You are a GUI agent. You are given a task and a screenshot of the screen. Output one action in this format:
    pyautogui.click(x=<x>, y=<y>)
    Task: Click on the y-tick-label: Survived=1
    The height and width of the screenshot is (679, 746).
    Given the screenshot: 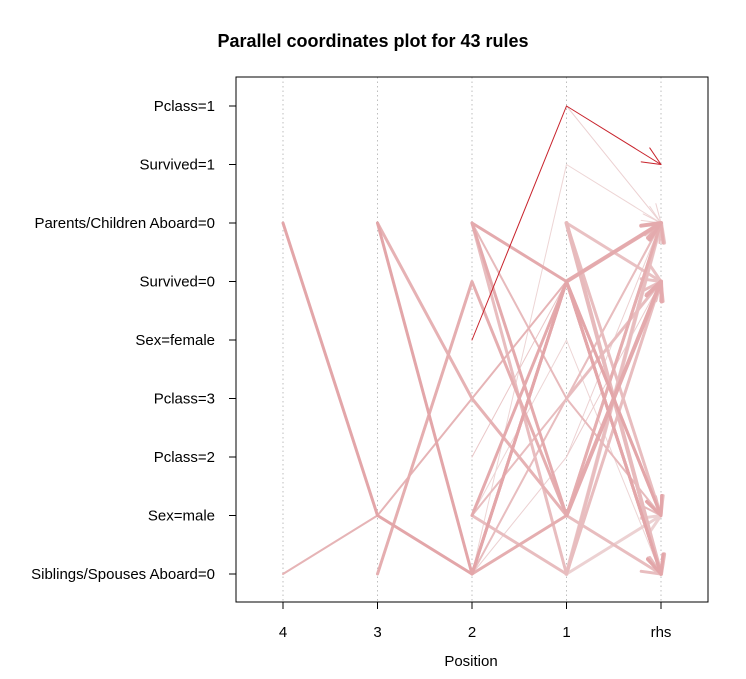 What is the action you would take?
    pyautogui.click(x=177, y=165)
    